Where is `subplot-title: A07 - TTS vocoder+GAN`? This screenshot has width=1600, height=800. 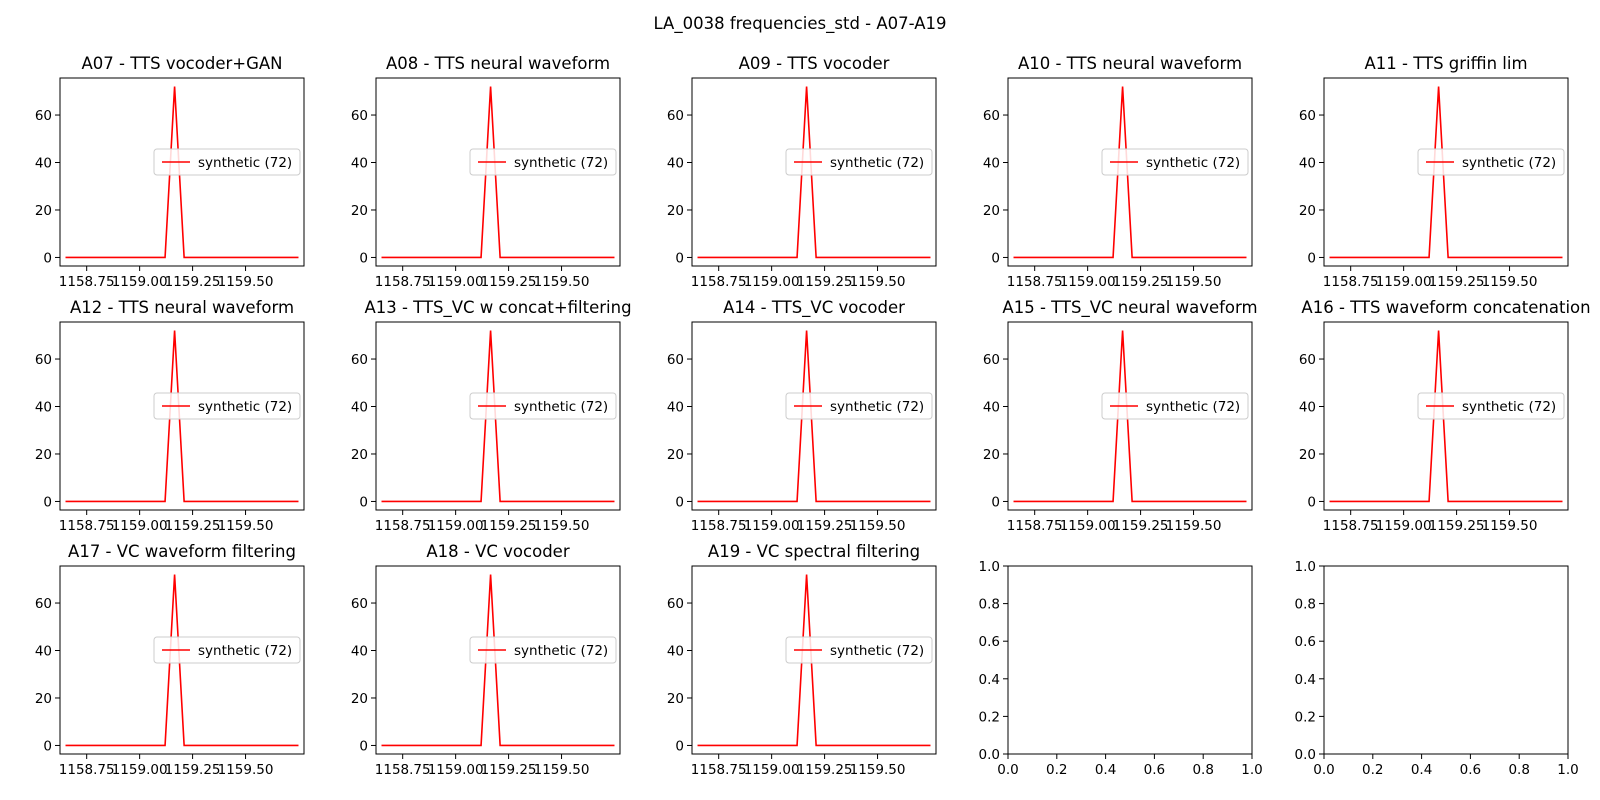
subplot-title: A07 - TTS vocoder+GAN is located at coordinates (182, 63).